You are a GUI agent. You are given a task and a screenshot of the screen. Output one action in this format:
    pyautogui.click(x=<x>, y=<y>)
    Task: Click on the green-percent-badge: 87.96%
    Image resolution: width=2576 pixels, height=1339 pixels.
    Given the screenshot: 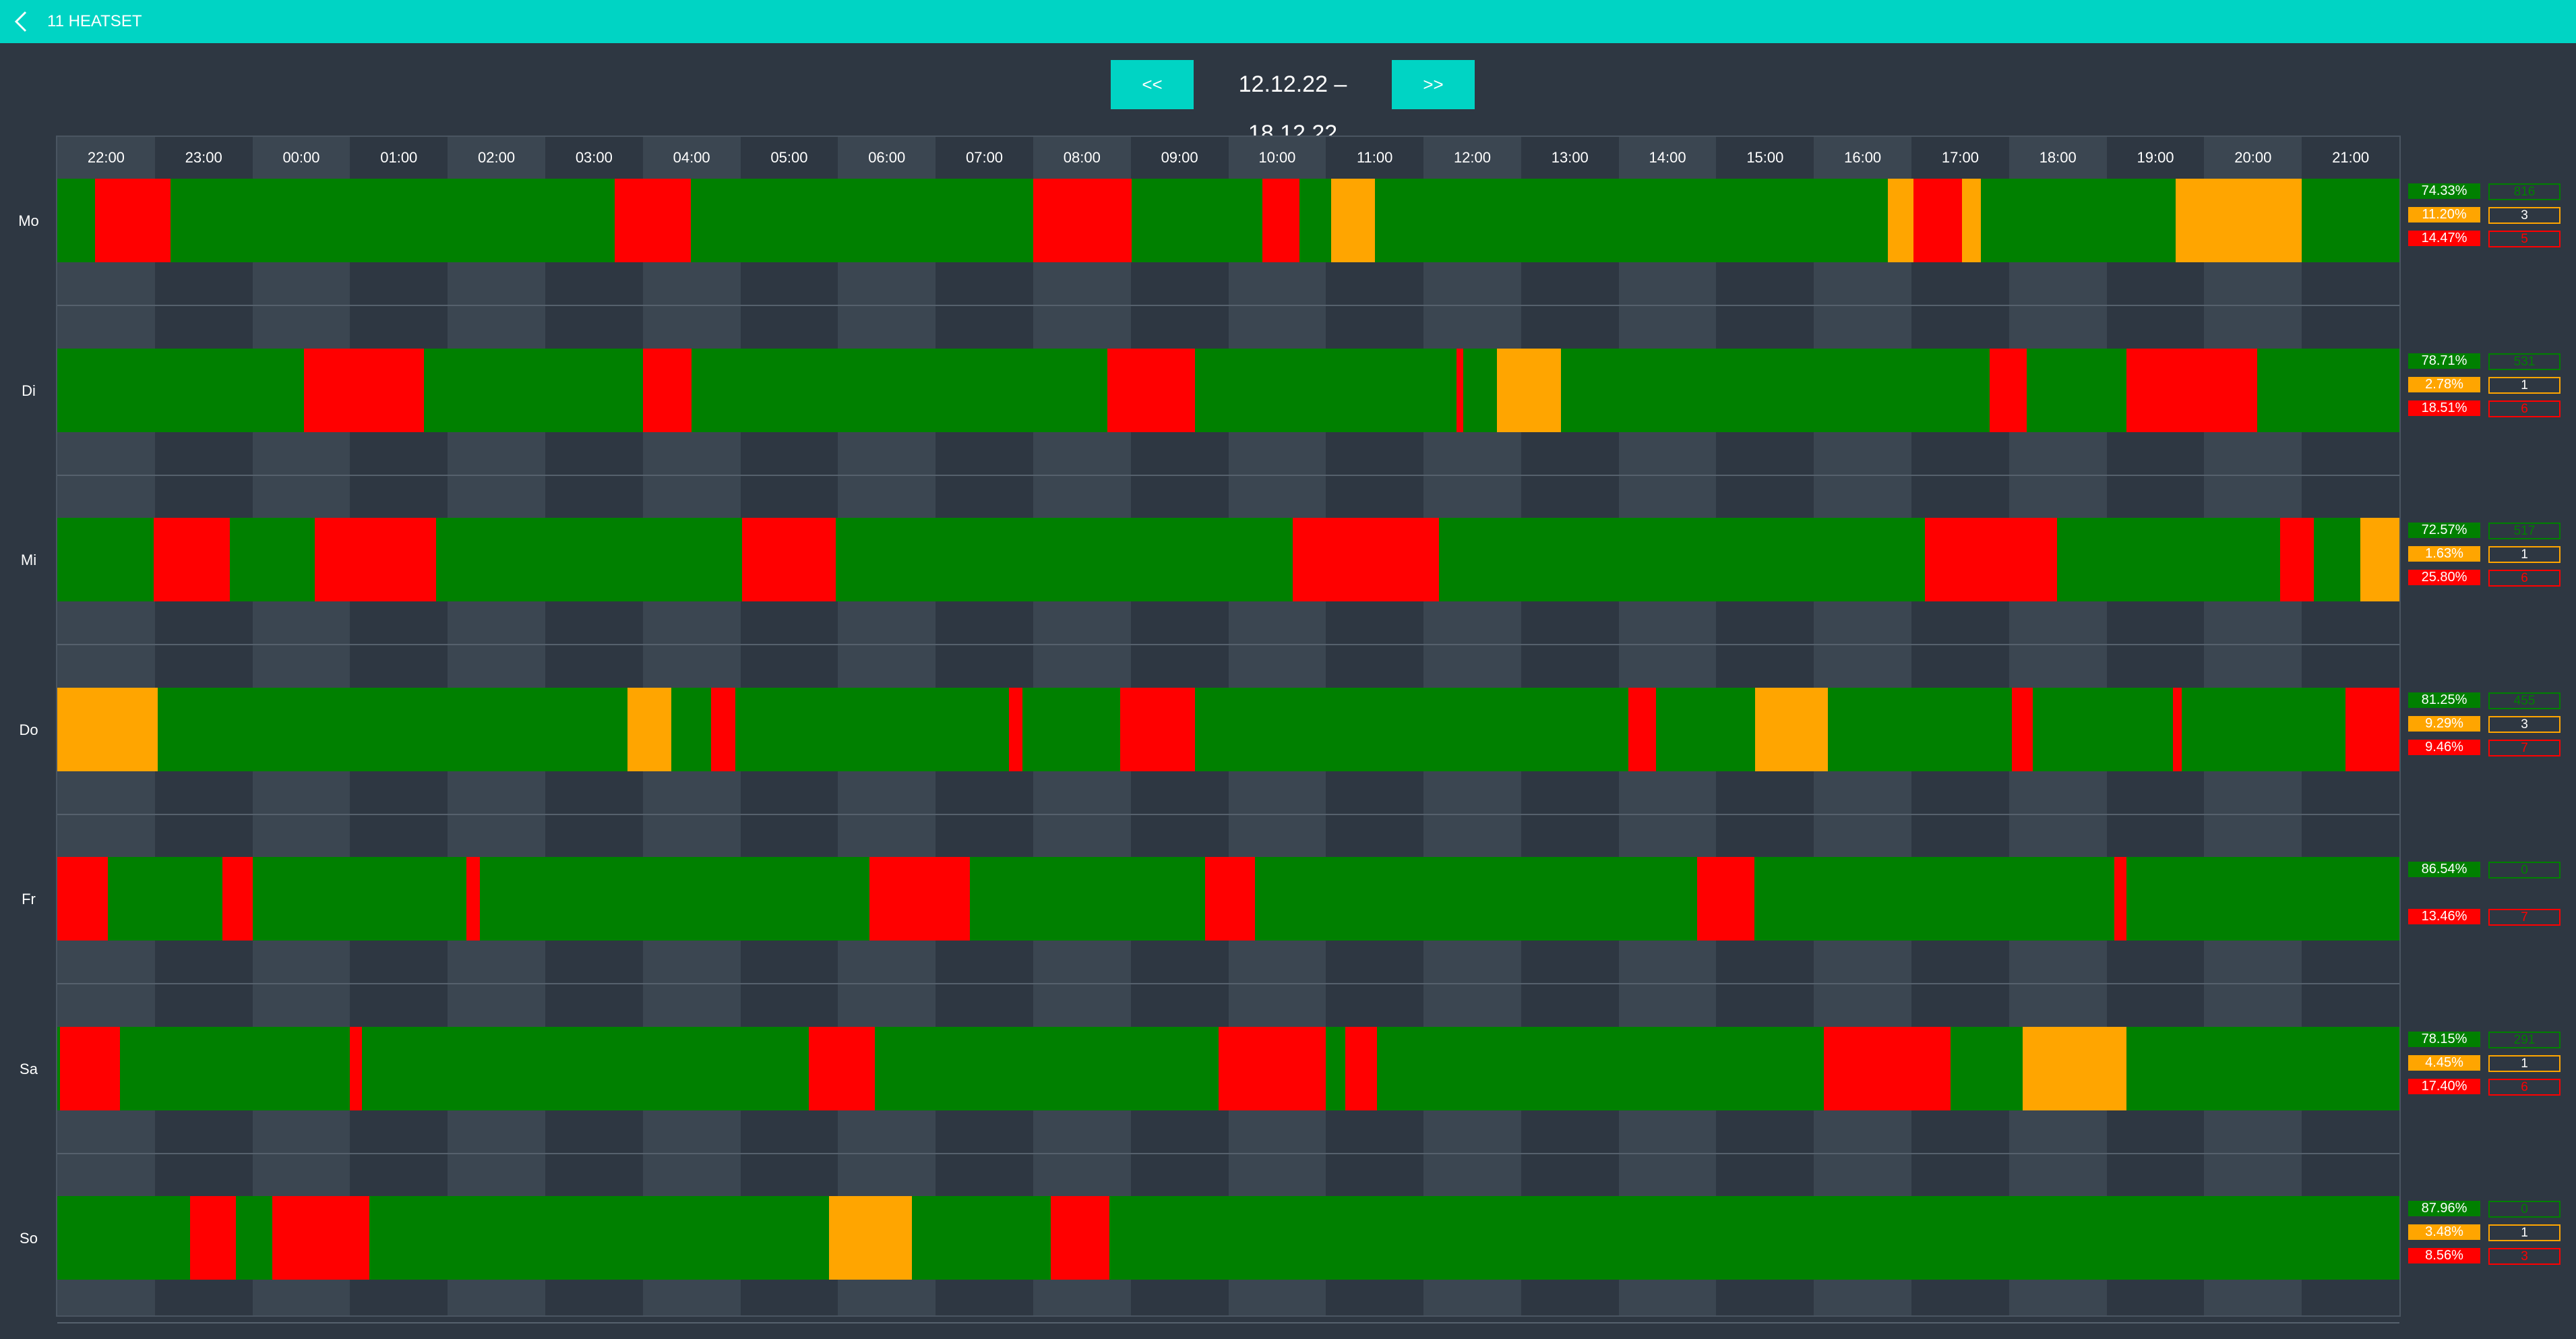 What is the action you would take?
    pyautogui.click(x=2444, y=1208)
    